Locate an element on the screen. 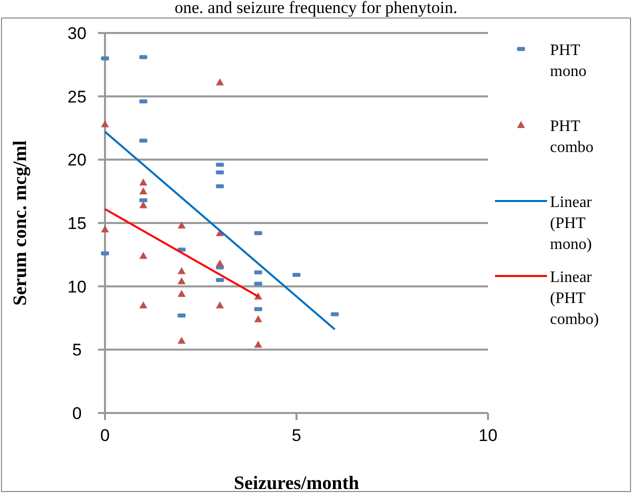  x-axis-title: Seizures/month is located at coordinates (297, 483).